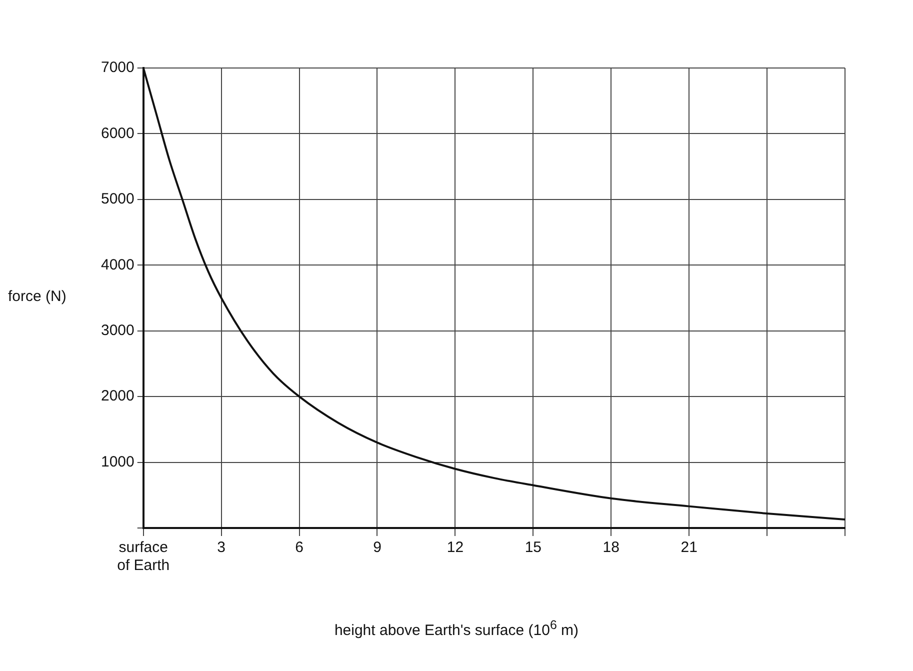 This screenshot has height=671, width=913. I want to click on x-tick-label: 3, so click(221, 547).